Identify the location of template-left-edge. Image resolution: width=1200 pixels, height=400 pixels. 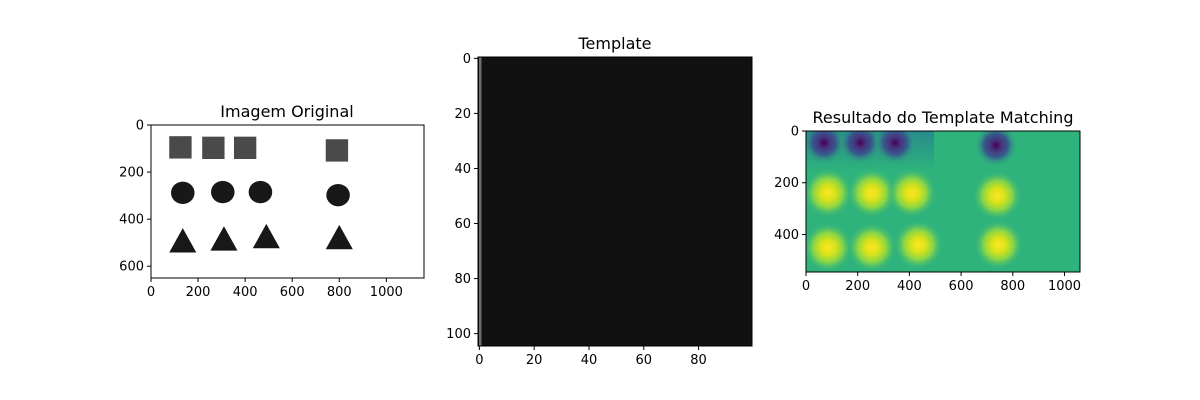
(480, 201).